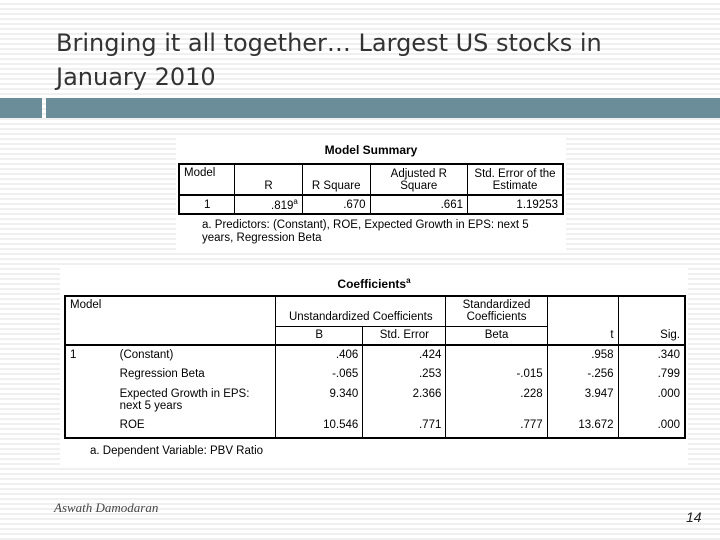 The width and height of the screenshot is (720, 540). Describe the element at coordinates (694, 517) in the screenshot. I see `page-number: 14` at that location.